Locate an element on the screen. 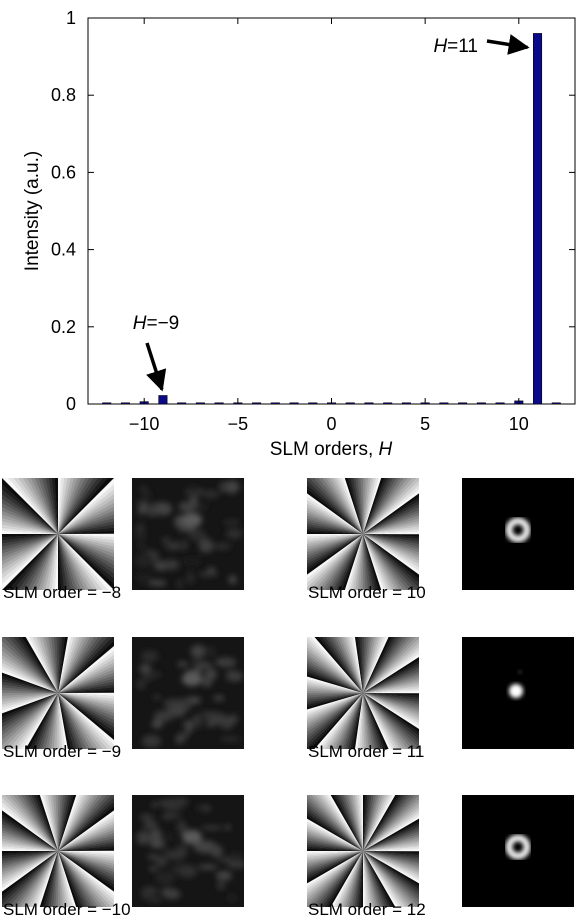 Image resolution: width=582 pixels, height=923 pixels. bar-order--11 is located at coordinates (125, 403).